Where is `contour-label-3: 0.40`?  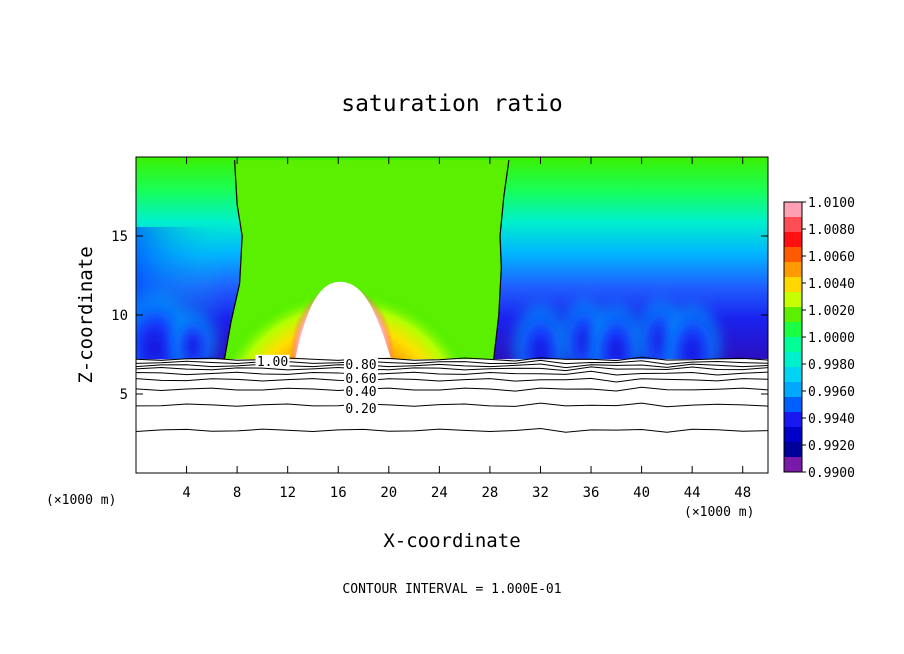 contour-label-3: 0.40 is located at coordinates (360, 392).